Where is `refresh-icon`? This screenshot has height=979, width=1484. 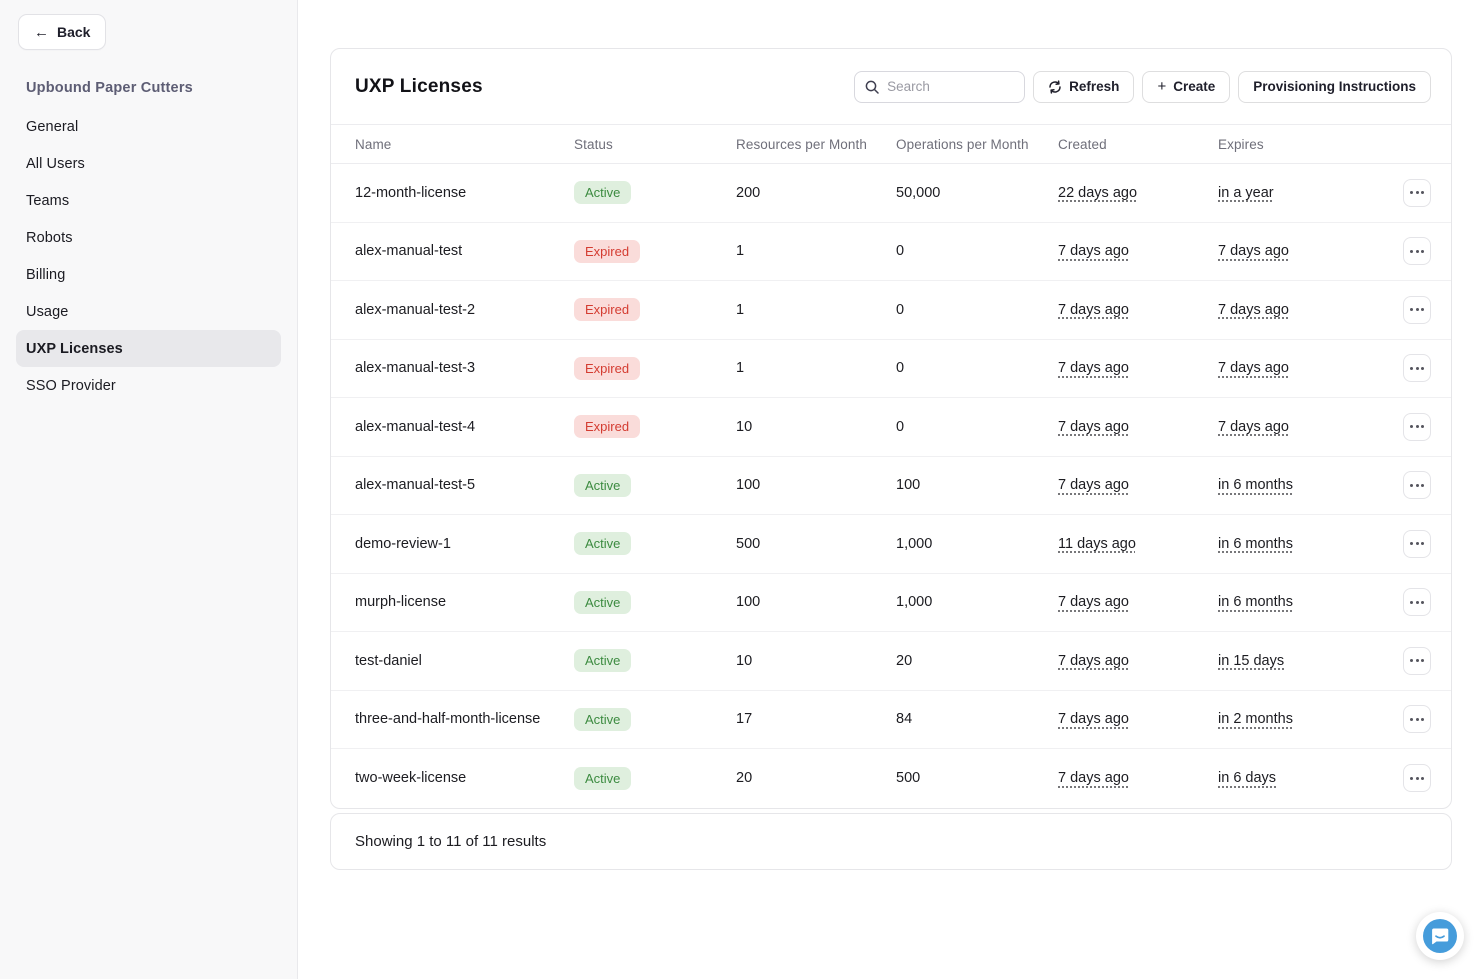 refresh-icon is located at coordinates (1055, 86).